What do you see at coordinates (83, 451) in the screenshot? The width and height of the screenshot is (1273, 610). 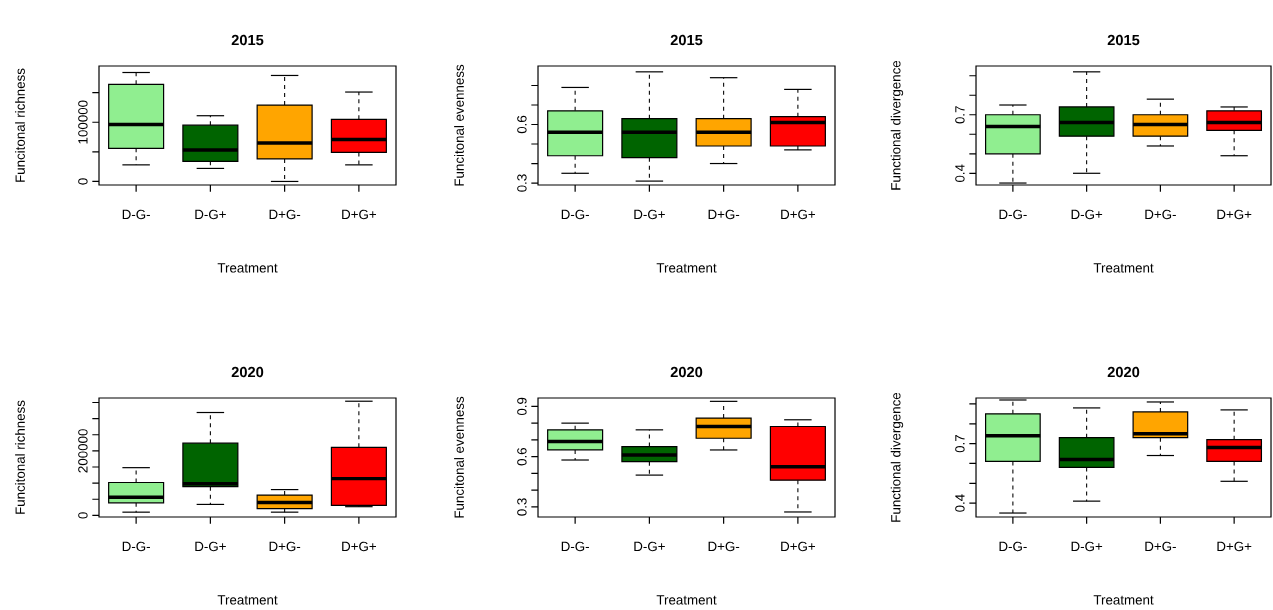 I see `y-tick-label: 200000` at bounding box center [83, 451].